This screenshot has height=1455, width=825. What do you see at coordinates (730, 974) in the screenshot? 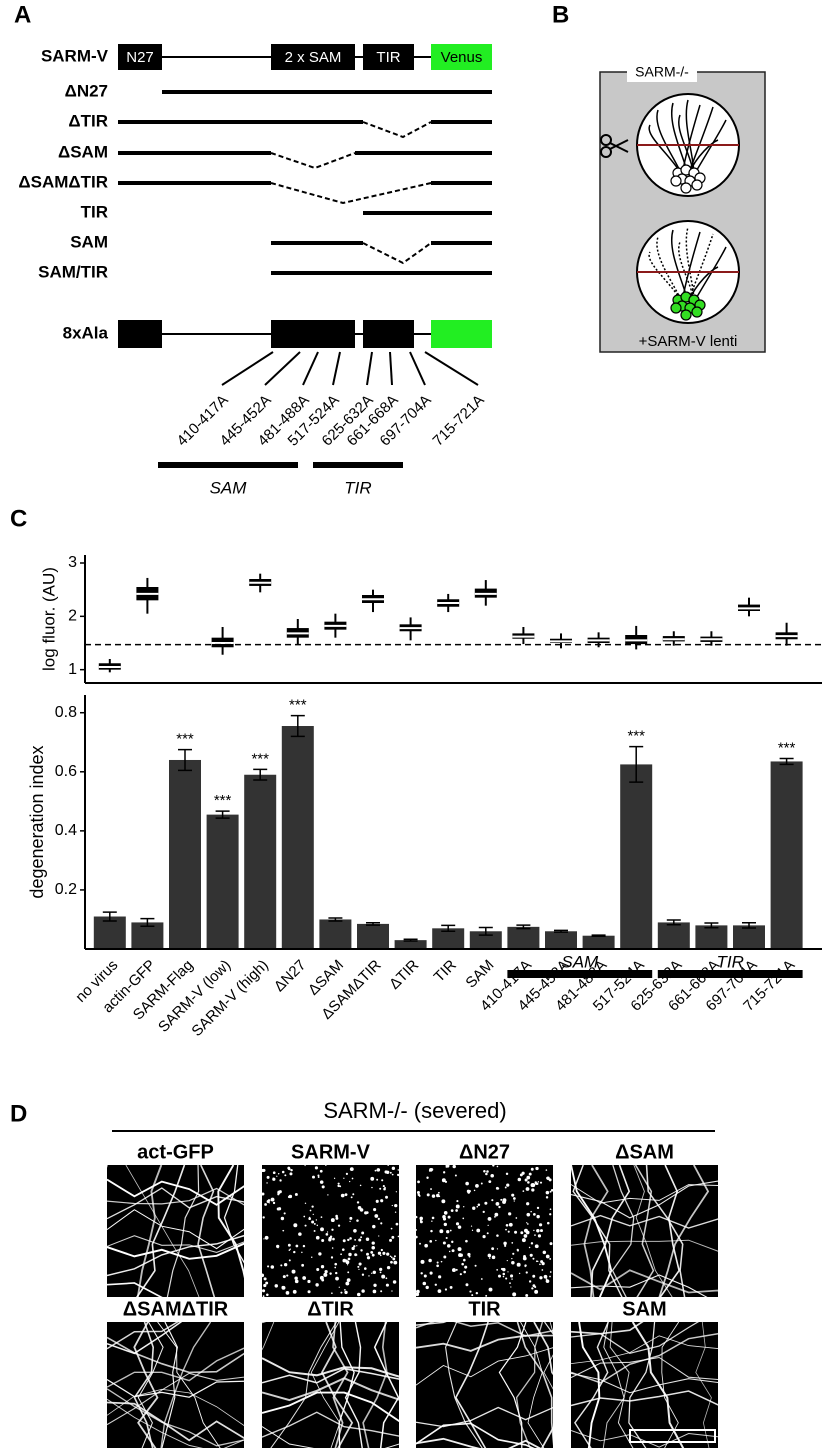
I see `group-bar` at bounding box center [730, 974].